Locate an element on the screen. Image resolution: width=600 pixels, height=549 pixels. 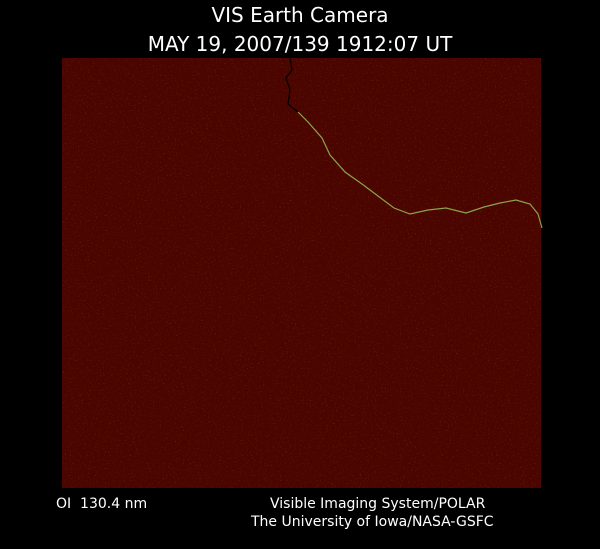
coastline-dark is located at coordinates (292, 85).